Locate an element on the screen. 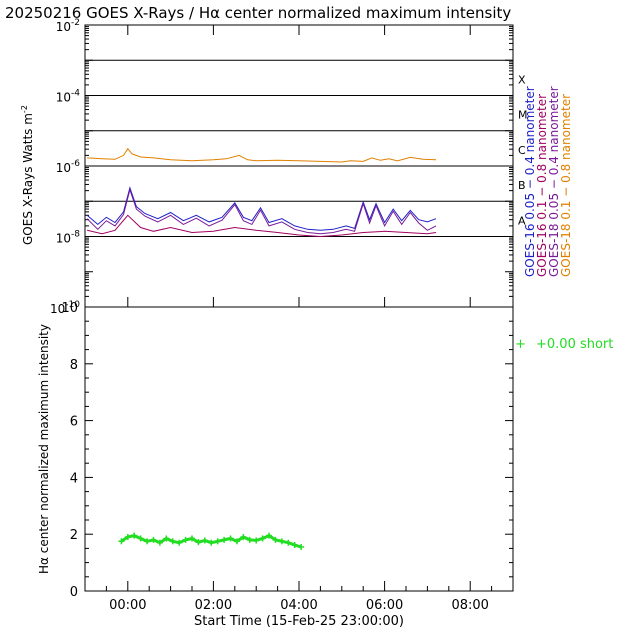 The image size is (640, 640). halpha-series is located at coordinates (211, 541).